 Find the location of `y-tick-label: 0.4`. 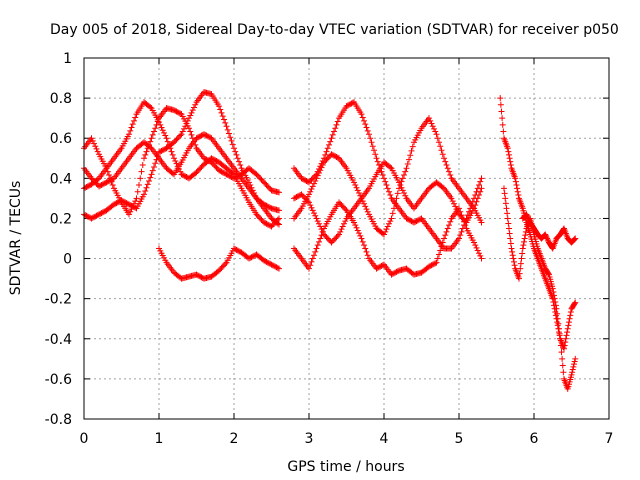

y-tick-label: 0.4 is located at coordinates (61, 179).